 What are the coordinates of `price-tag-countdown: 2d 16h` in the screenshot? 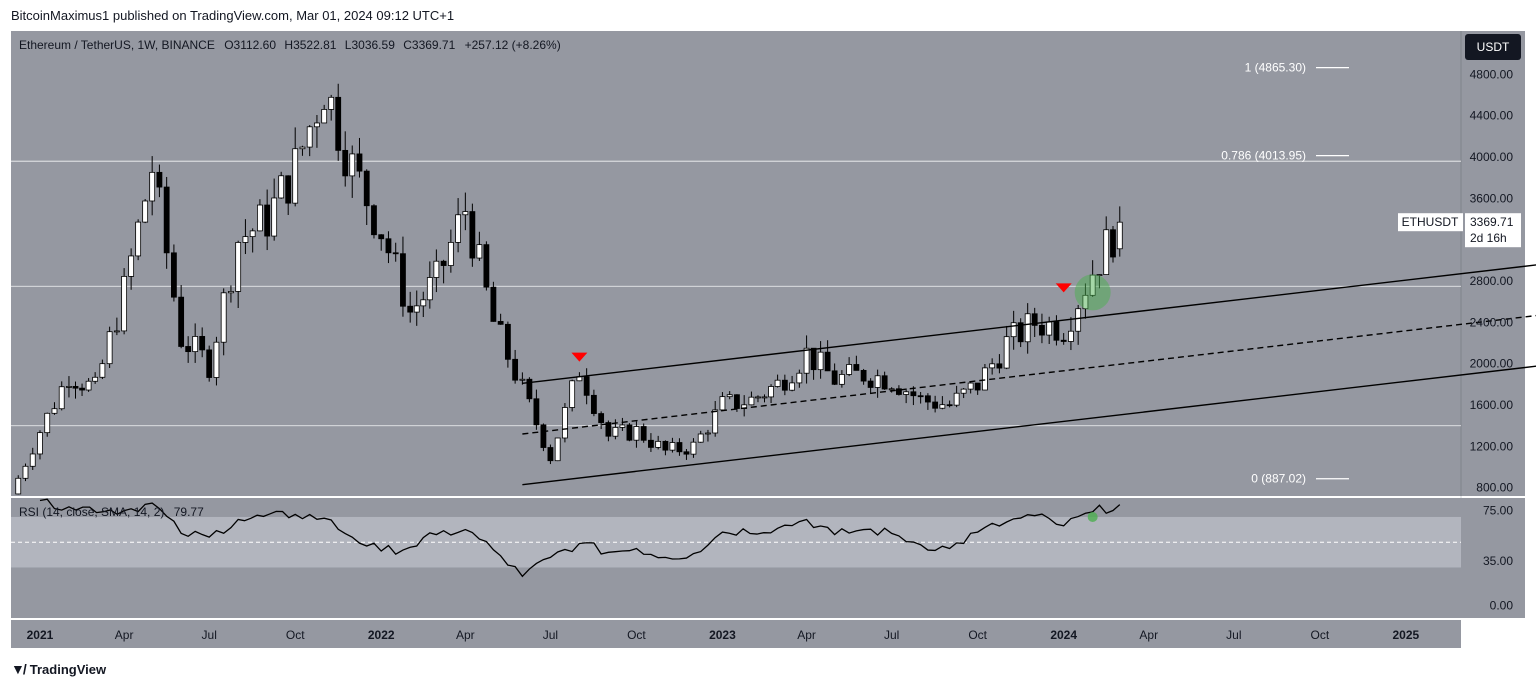 It's located at (1488, 238).